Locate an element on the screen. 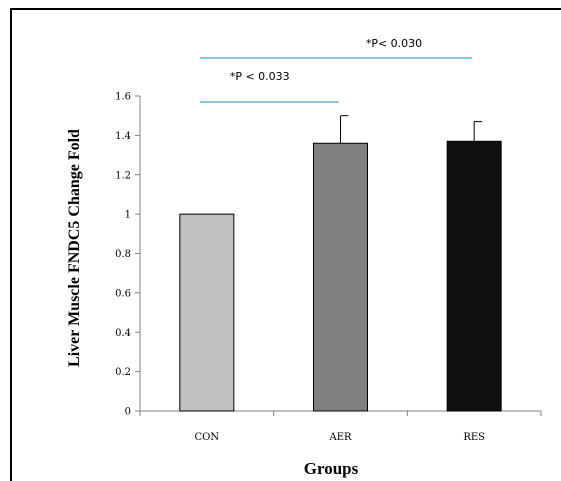 Image resolution: width=561 pixels, height=481 pixels. y-tick-label: 1.4 is located at coordinates (123, 136).